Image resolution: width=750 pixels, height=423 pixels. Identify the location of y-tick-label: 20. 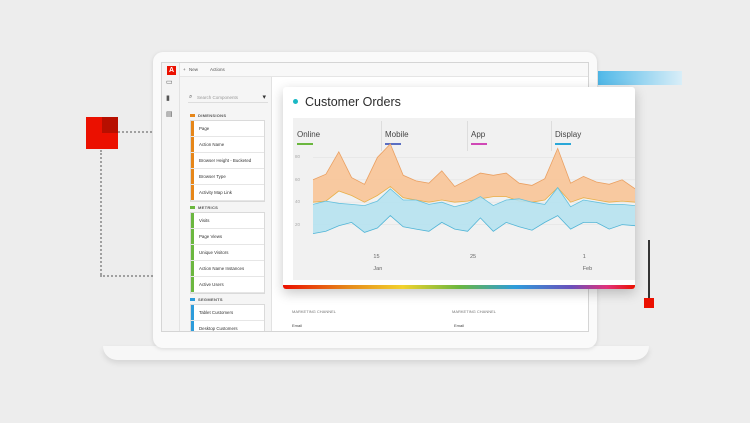
(298, 224).